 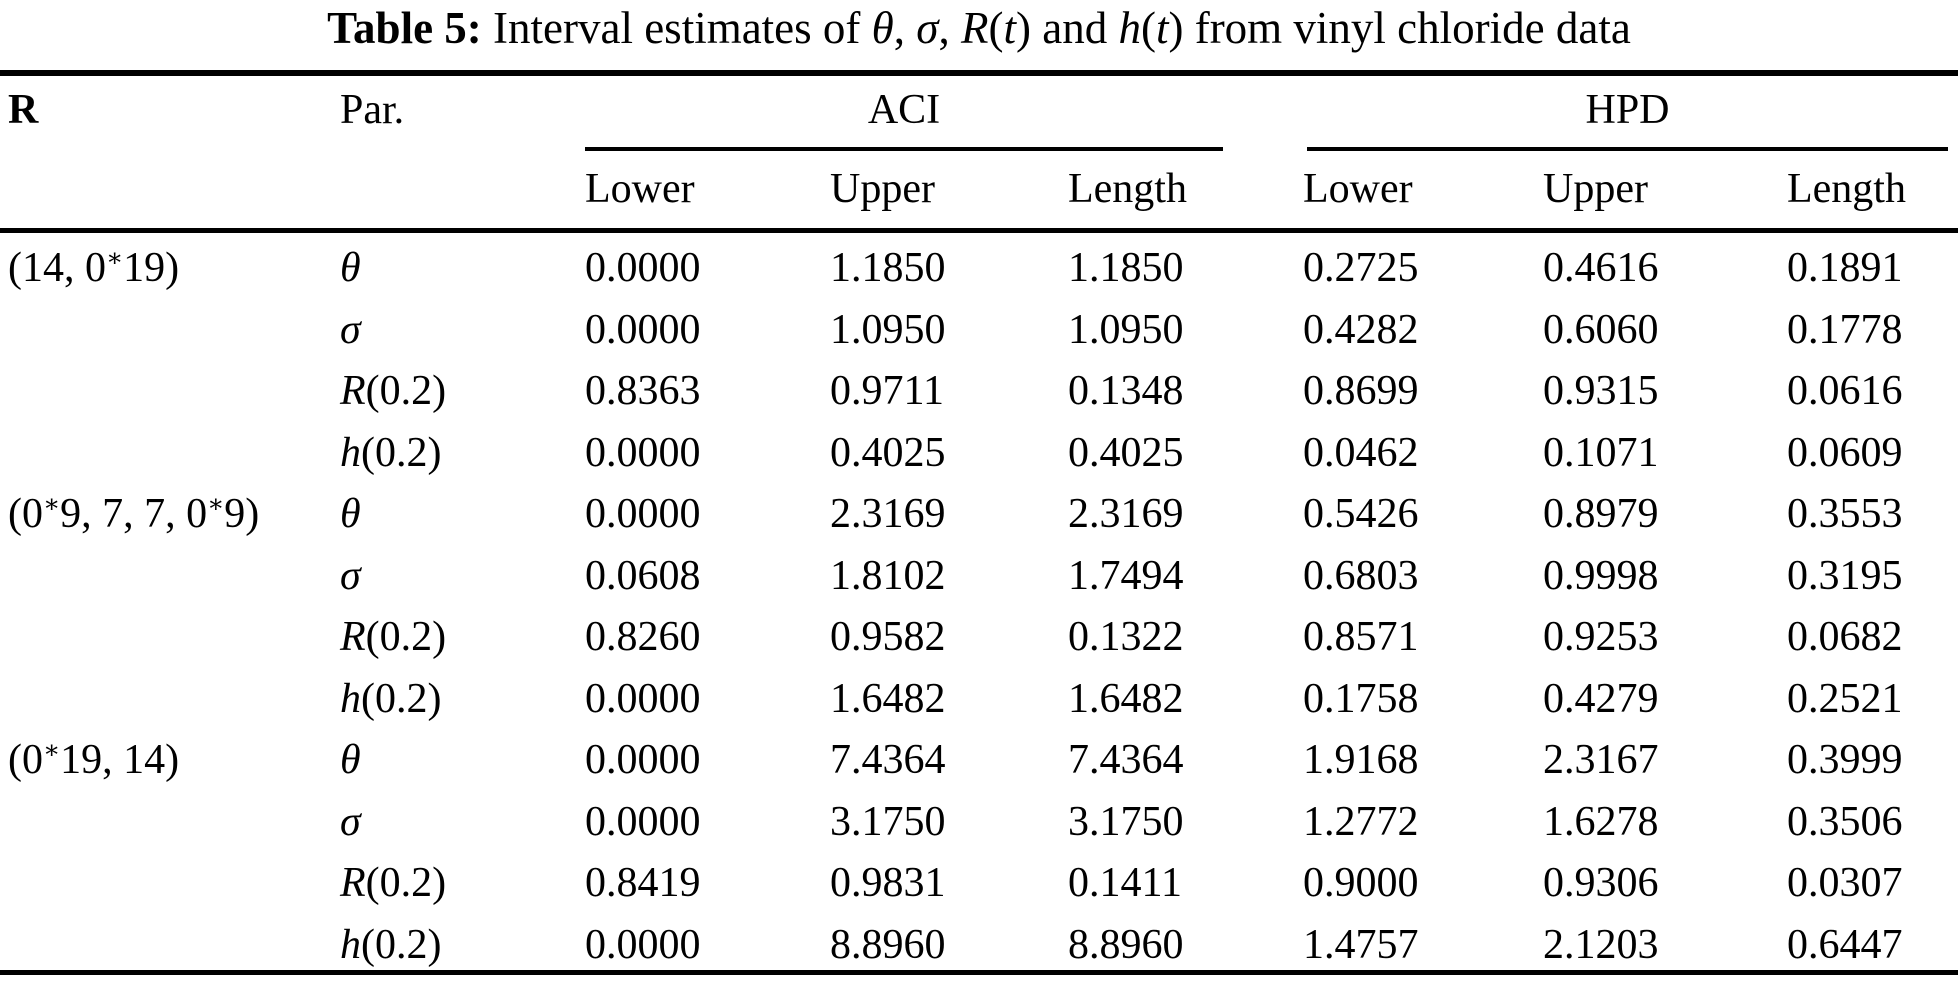 What do you see at coordinates (979, 337) in the screenshot?
I see `table-row: σ 0.0000 1.0950 1.0950 0.4282 0.6060 0.1778` at bounding box center [979, 337].